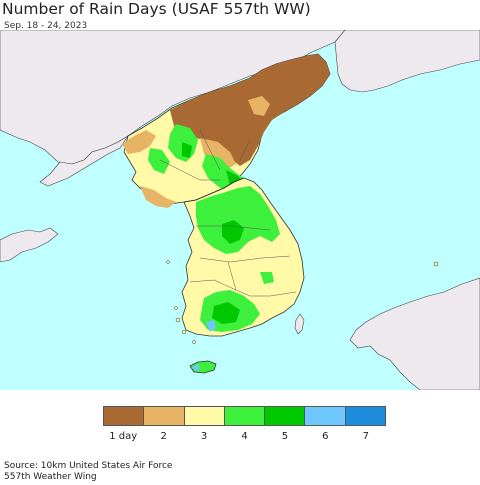 The image size is (480, 485). I want to click on tsushima-island, so click(299, 324).